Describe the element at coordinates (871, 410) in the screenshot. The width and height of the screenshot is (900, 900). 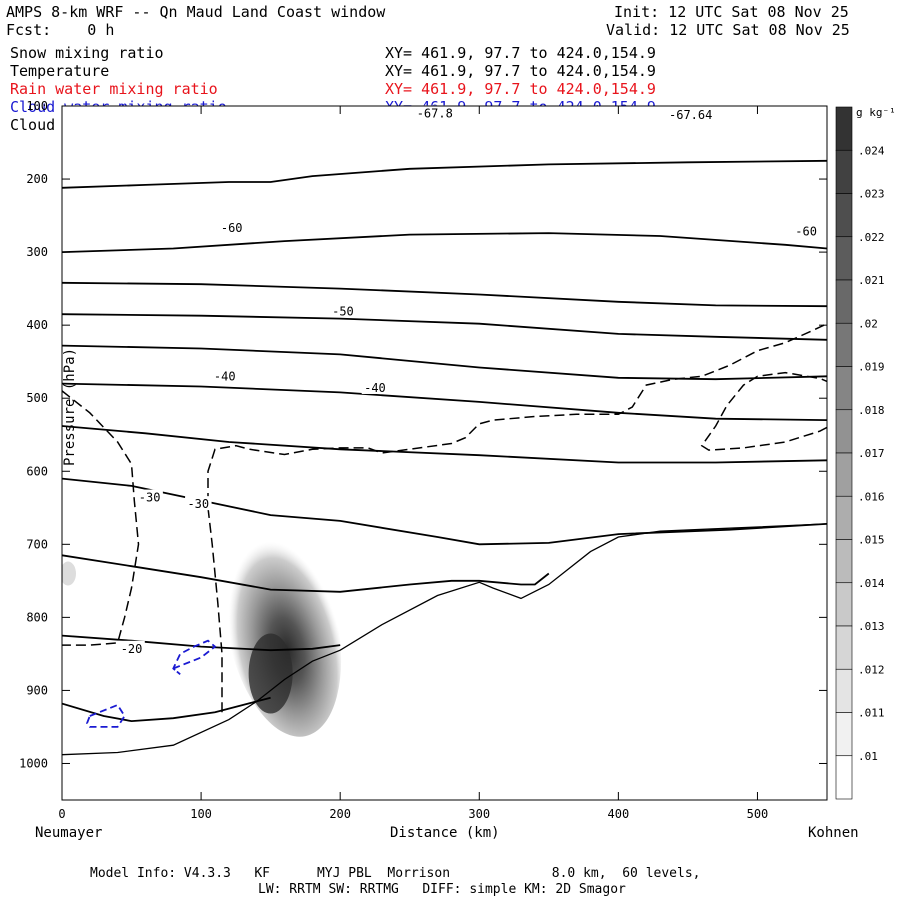
I see `colorbar-label: .018` at that location.